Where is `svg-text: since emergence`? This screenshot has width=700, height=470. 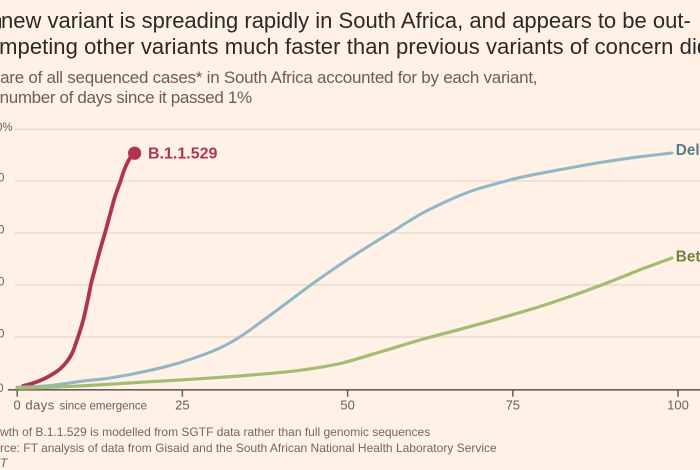
svg-text: since emergence is located at coordinates (104, 407).